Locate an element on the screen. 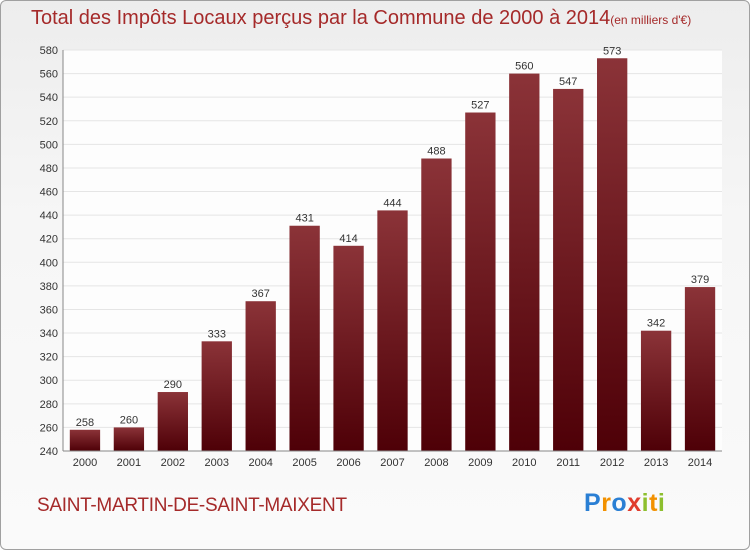  x-tick-label: 2014 is located at coordinates (700, 463).